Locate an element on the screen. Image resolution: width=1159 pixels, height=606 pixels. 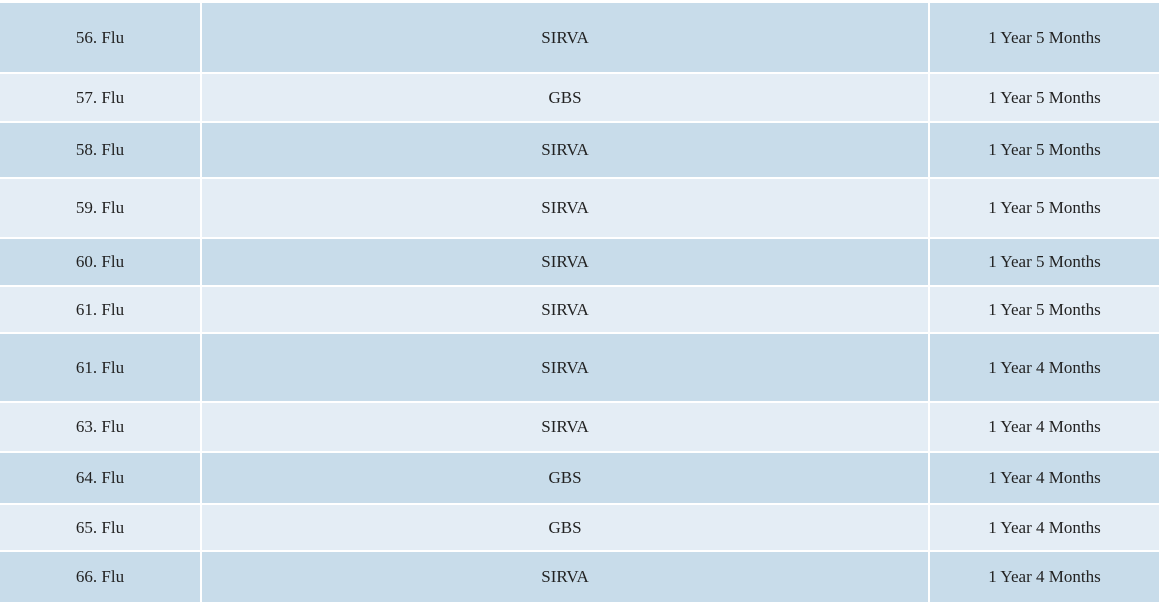
table-cell: 59. Flu is located at coordinates (100, 208).